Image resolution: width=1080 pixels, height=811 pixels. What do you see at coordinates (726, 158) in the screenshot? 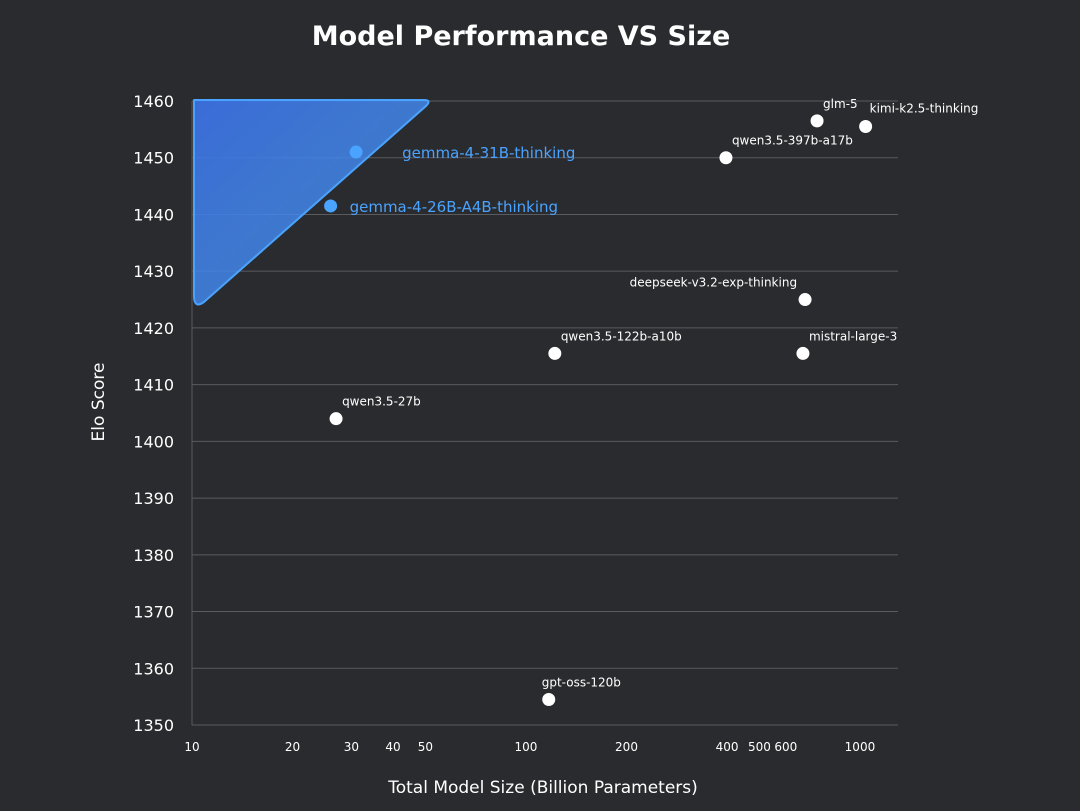
I see `point-qwen3-5-397b-a17b` at bounding box center [726, 158].